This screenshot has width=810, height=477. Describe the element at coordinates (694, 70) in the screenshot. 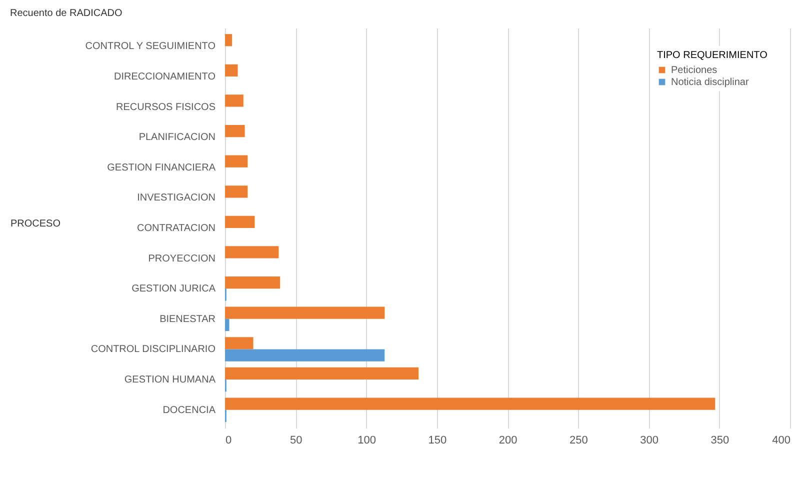

I see `legend-label: Peticiones` at that location.